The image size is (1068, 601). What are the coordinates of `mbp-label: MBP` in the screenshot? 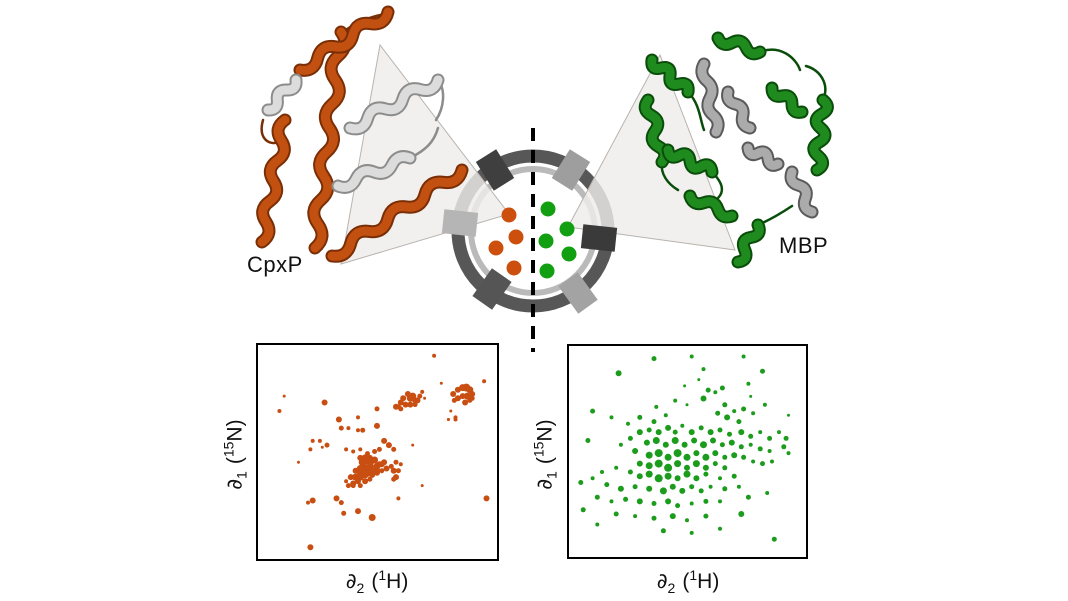 It's located at (804, 245).